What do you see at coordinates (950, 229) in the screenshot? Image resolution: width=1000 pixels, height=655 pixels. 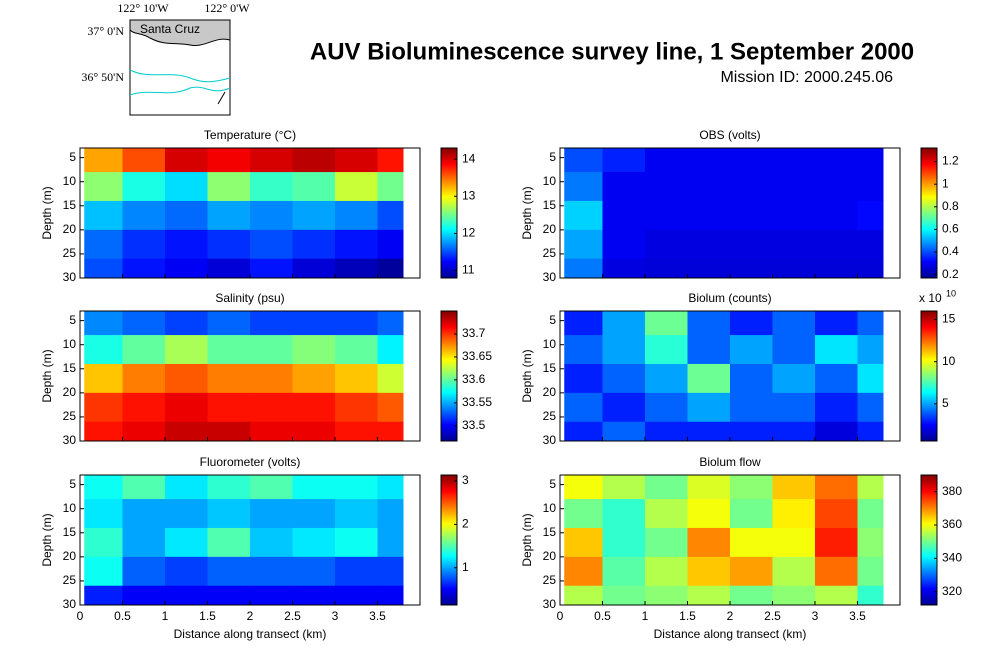 I see `colorbar-tick-label: 0.6` at bounding box center [950, 229].